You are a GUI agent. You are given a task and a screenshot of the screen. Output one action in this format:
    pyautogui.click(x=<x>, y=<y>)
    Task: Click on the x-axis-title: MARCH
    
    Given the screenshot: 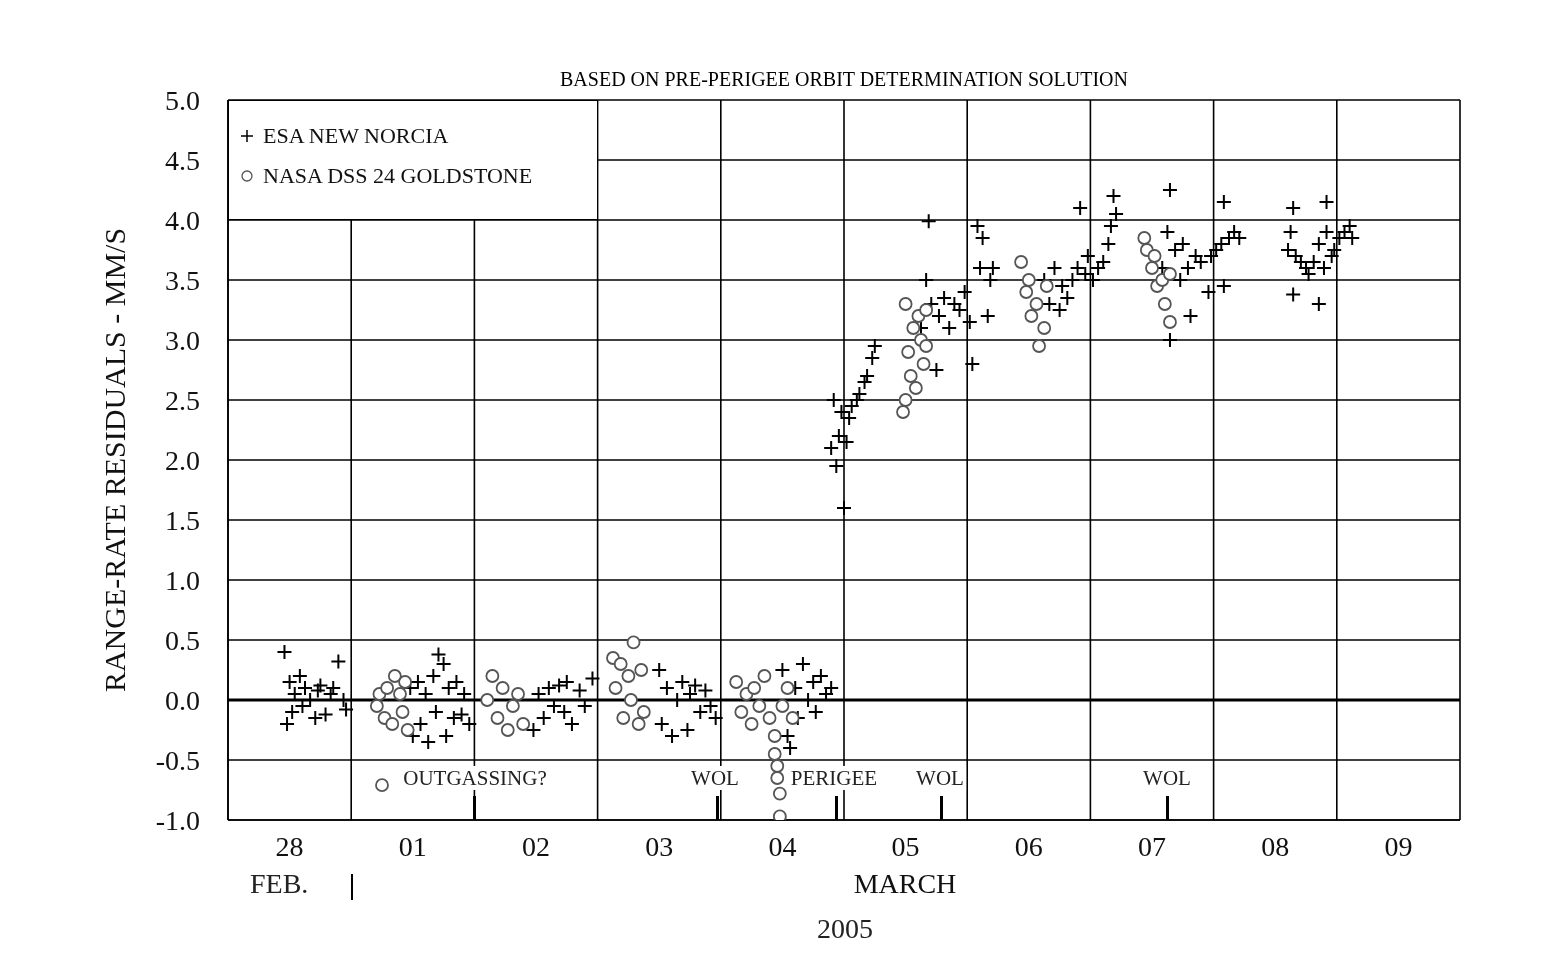 What is the action you would take?
    pyautogui.click(x=905, y=884)
    